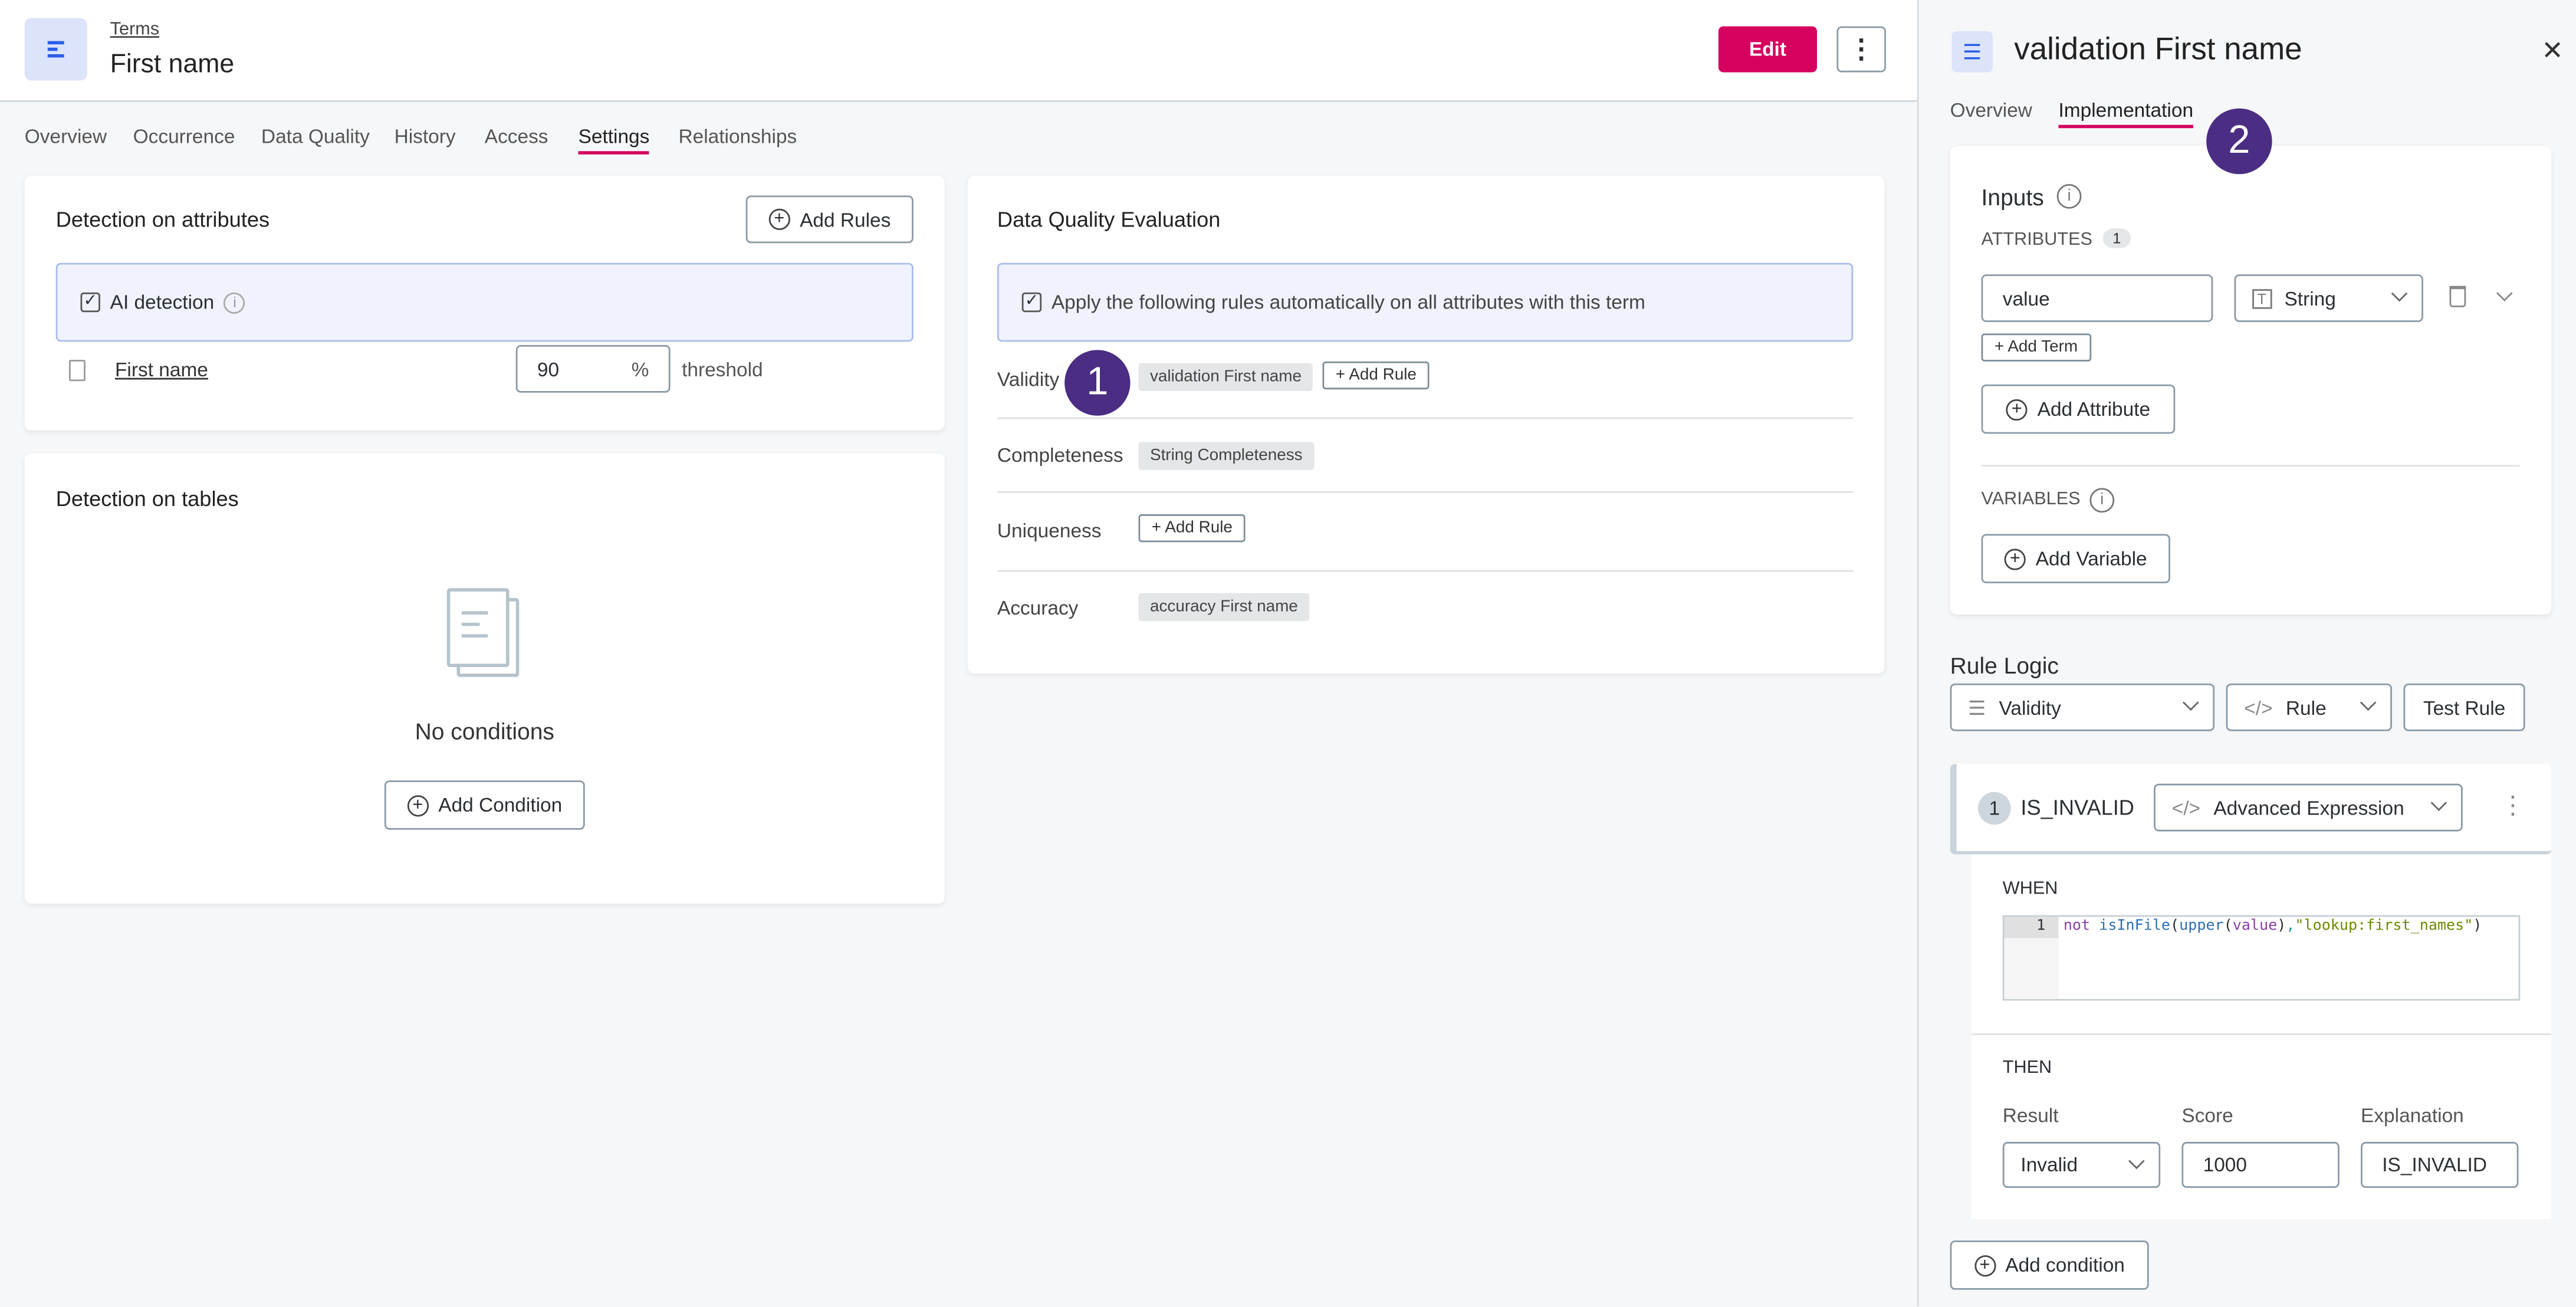 The height and width of the screenshot is (1307, 2576). Describe the element at coordinates (500, 805) in the screenshot. I see `label: Add Condition` at that location.